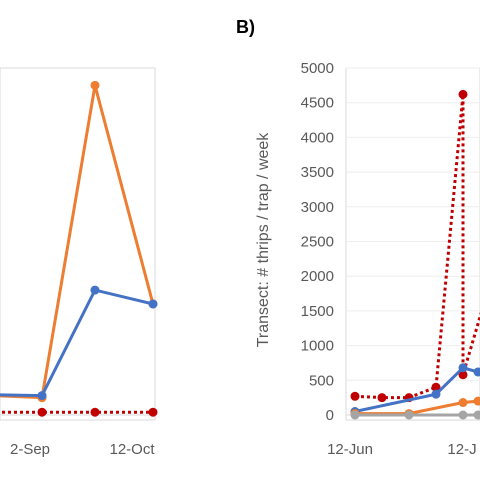 Image resolution: width=480 pixels, height=480 pixels. What do you see at coordinates (317, 311) in the screenshot?
I see `y-tick-label-b: 1500` at bounding box center [317, 311].